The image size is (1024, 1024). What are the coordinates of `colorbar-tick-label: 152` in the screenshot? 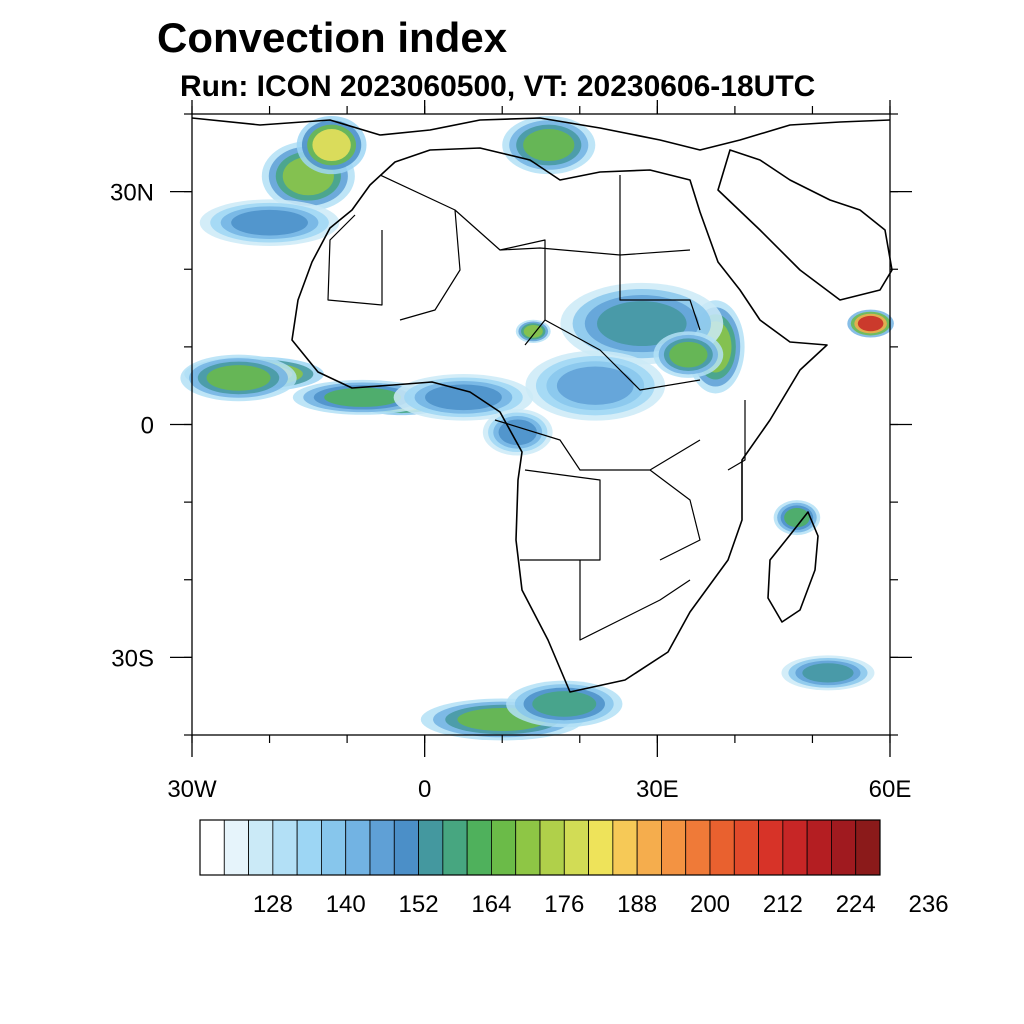 It's located at (419, 904).